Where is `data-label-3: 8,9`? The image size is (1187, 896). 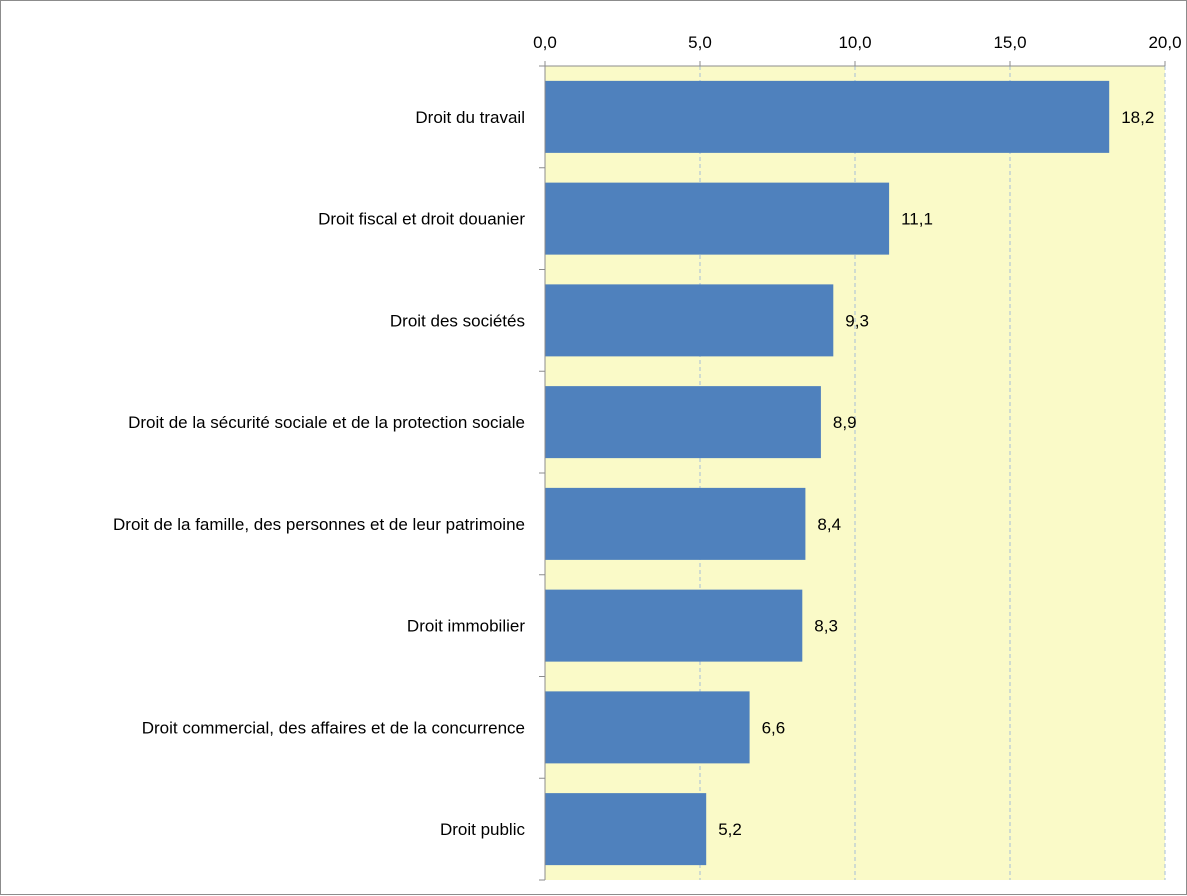 data-label-3: 8,9 is located at coordinates (845, 422).